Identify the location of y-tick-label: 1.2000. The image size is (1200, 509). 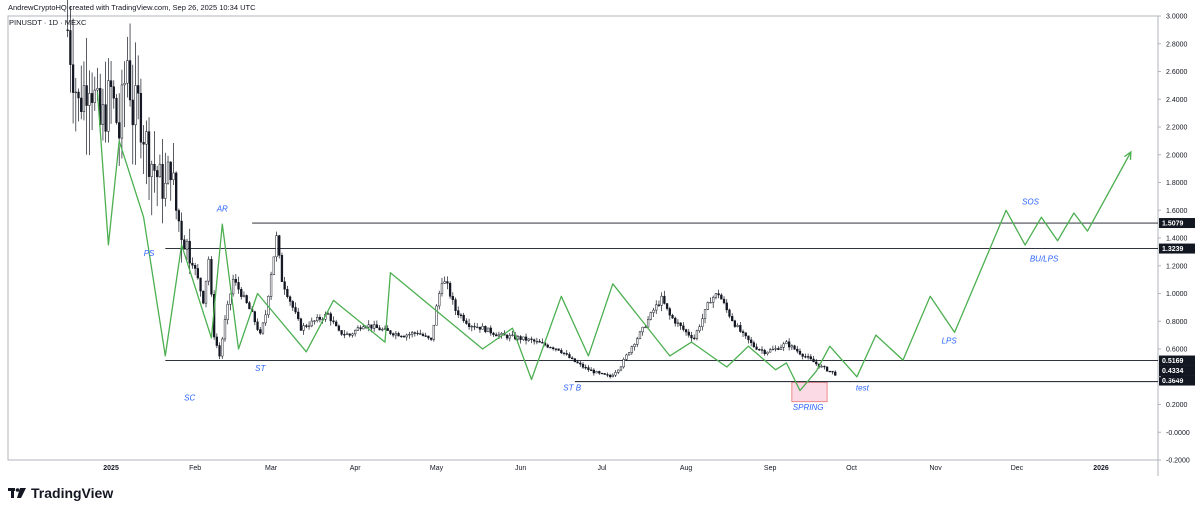
(1177, 266).